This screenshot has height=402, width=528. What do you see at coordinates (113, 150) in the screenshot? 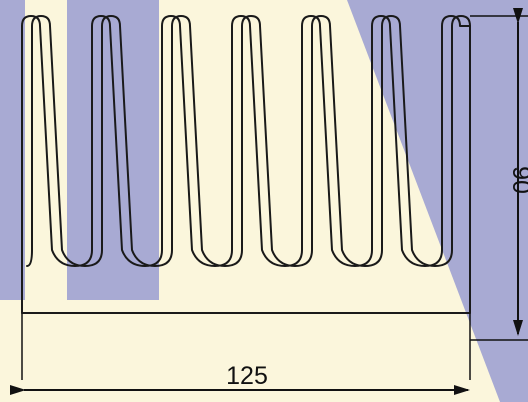
I see `center-accent-band` at bounding box center [113, 150].